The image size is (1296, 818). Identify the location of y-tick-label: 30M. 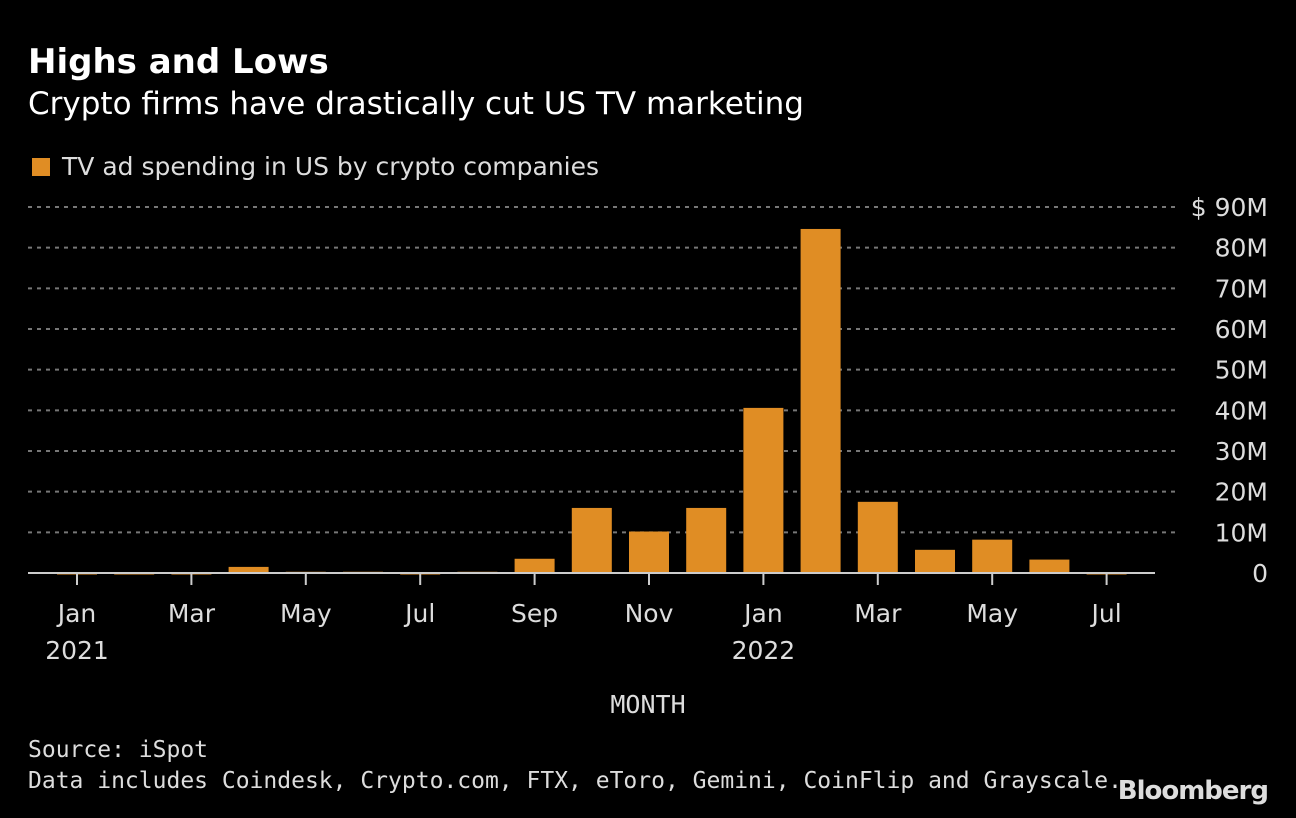
(1241, 451).